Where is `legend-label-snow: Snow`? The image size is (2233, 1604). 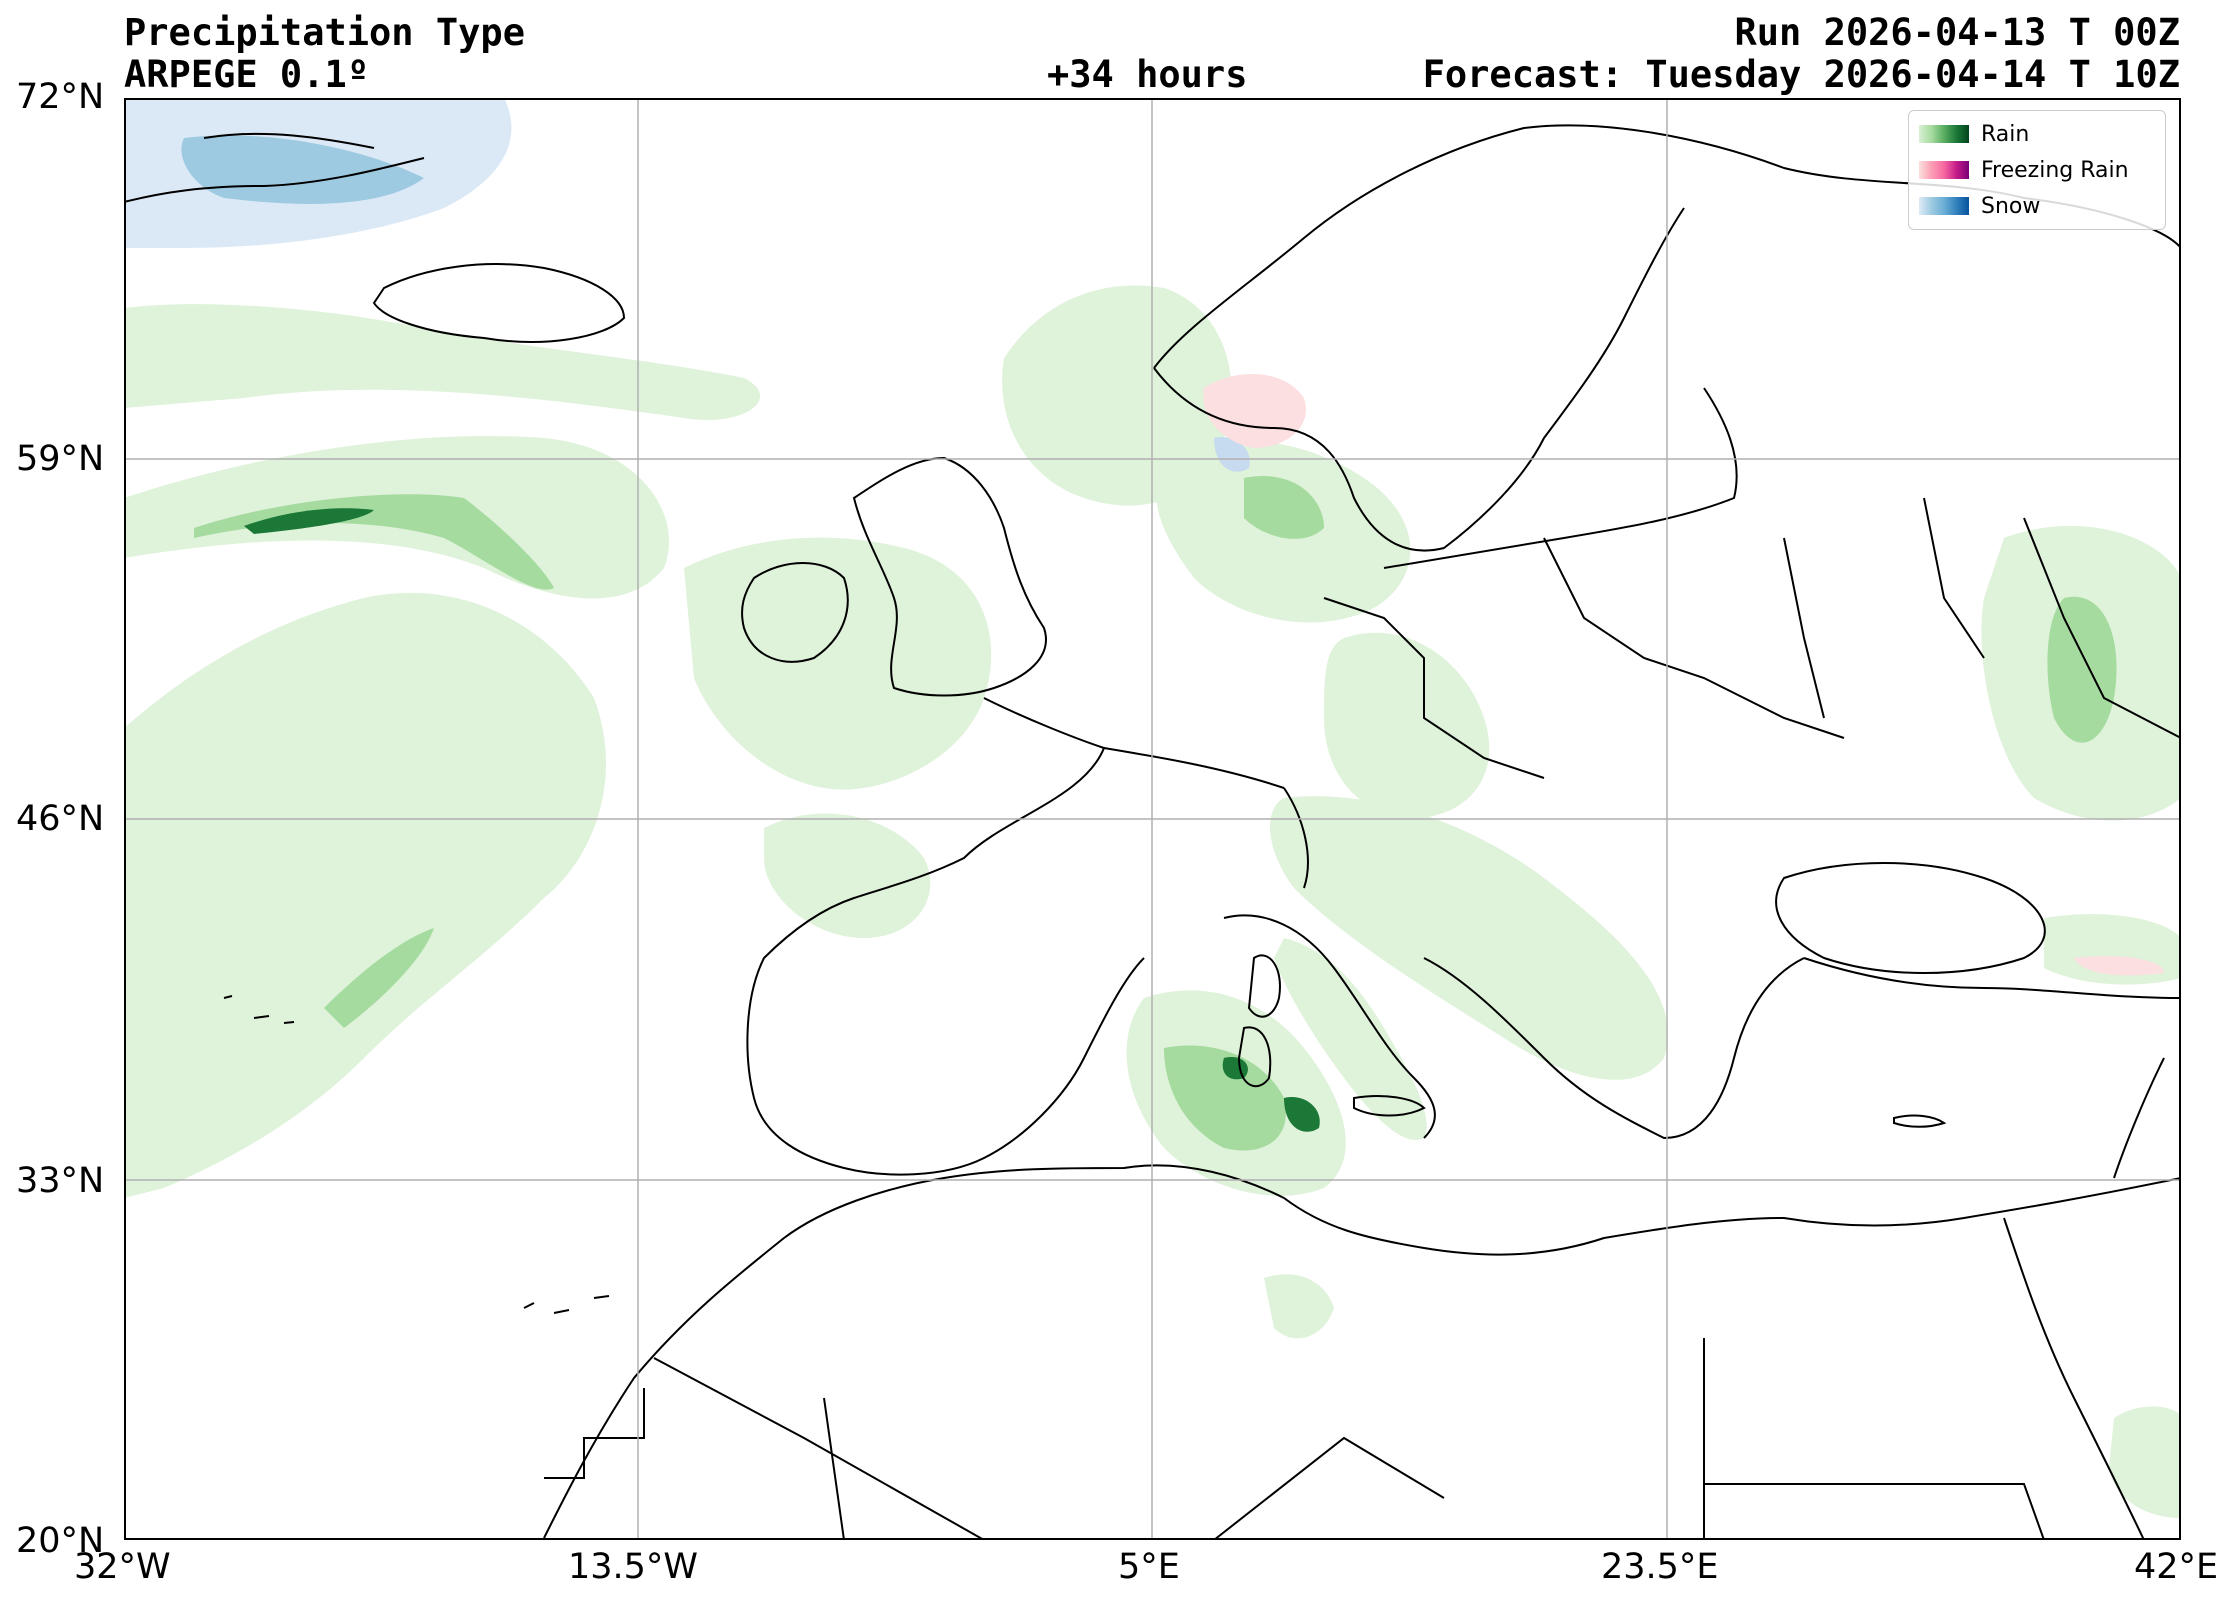 legend-label-snow: Snow is located at coordinates (2011, 206).